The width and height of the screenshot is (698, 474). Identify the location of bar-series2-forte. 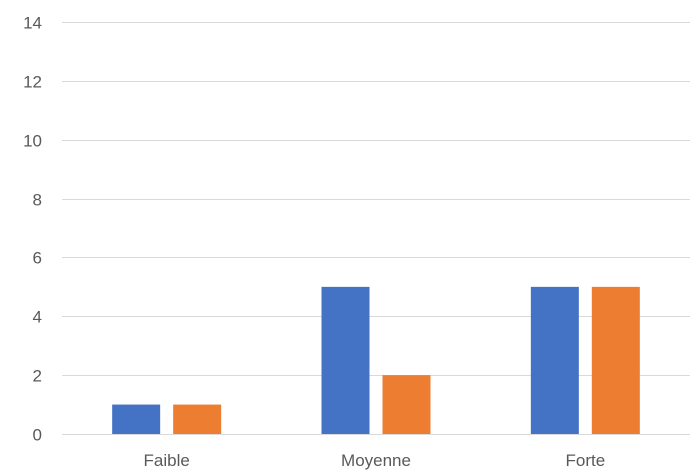
(615, 360).